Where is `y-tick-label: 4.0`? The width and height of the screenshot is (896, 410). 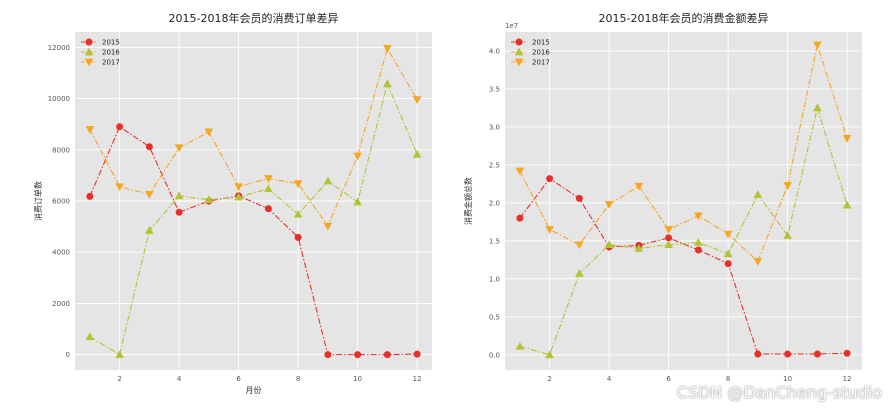
y-tick-label: 4.0 is located at coordinates (494, 51).